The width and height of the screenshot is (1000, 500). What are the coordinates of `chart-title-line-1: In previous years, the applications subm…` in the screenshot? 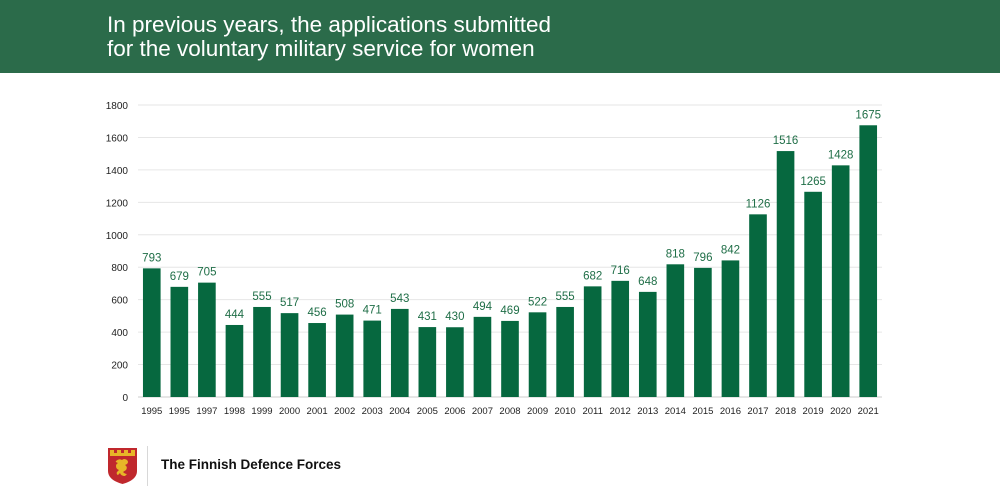 It's located at (329, 24).